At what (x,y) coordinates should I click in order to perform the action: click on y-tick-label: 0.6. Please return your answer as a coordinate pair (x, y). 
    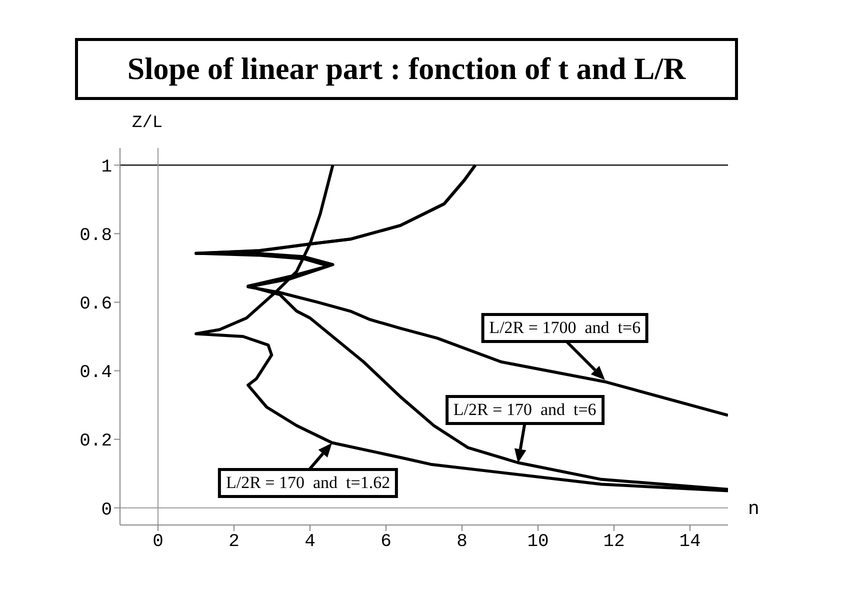
    Looking at the image, I should click on (96, 304).